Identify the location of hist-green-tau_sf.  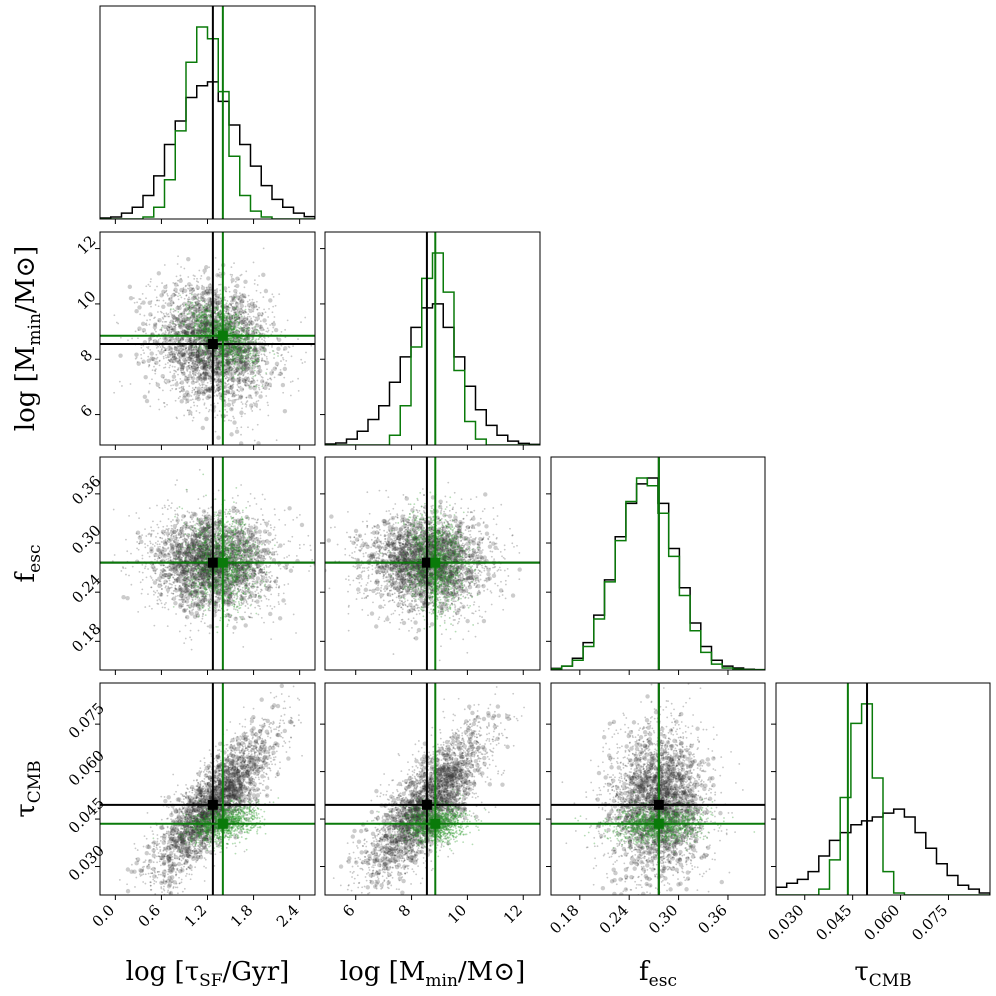
(207, 122).